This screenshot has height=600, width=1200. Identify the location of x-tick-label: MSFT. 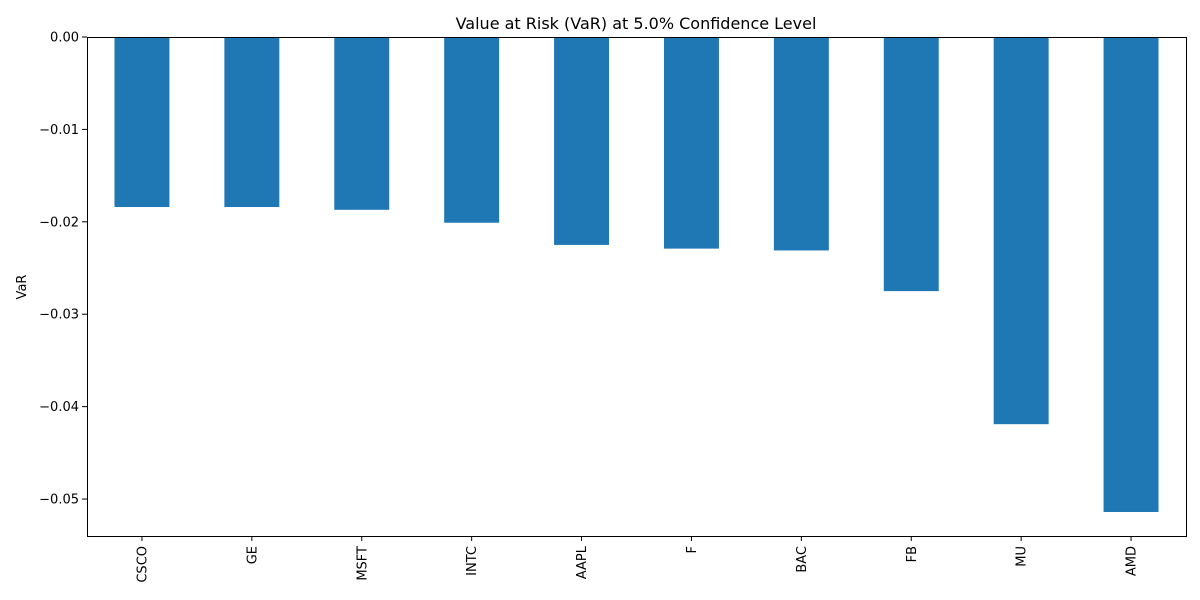
(362, 563).